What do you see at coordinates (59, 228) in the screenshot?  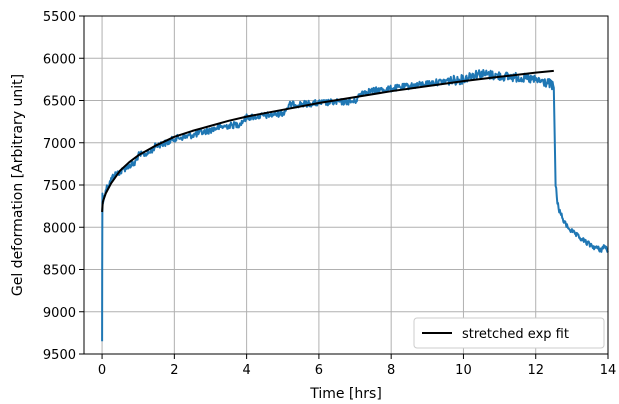 I see `y-tick-label: 8000` at bounding box center [59, 228].